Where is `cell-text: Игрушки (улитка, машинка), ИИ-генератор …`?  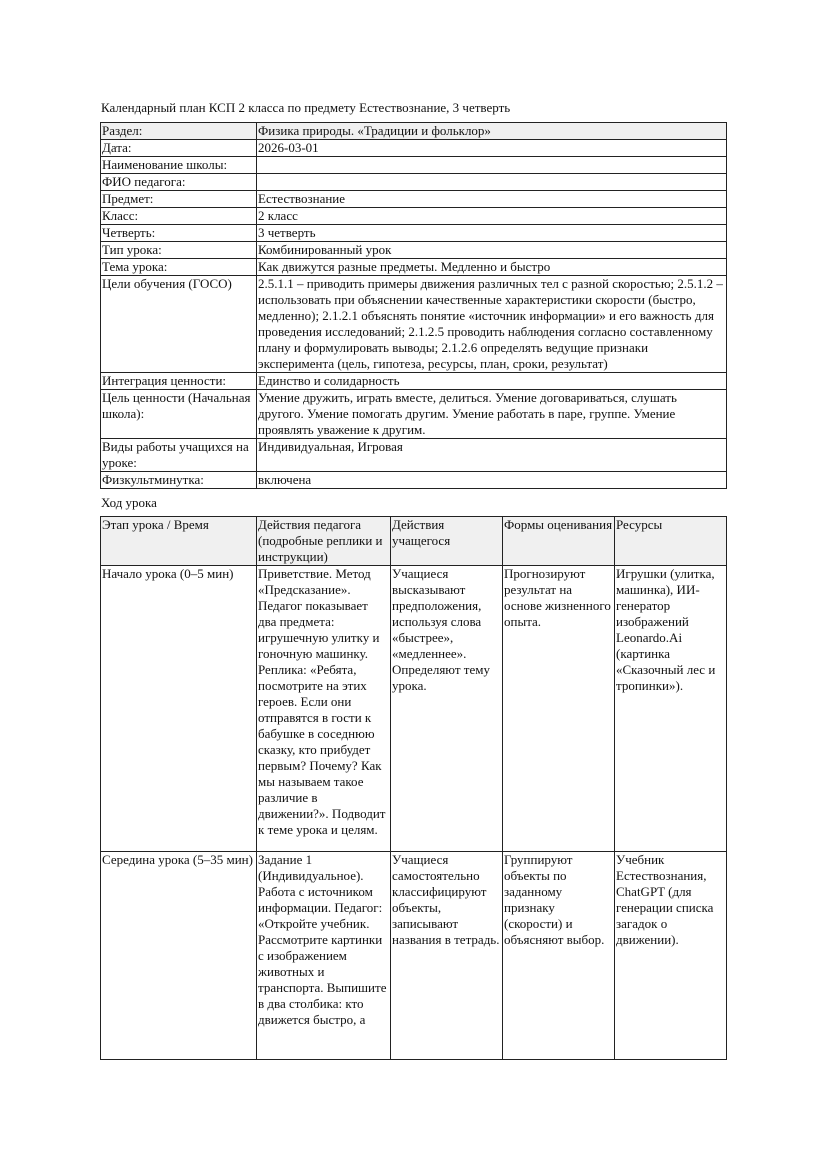 cell-text: Игрушки (улитка, машинка), ИИ-генератор … is located at coordinates (666, 629).